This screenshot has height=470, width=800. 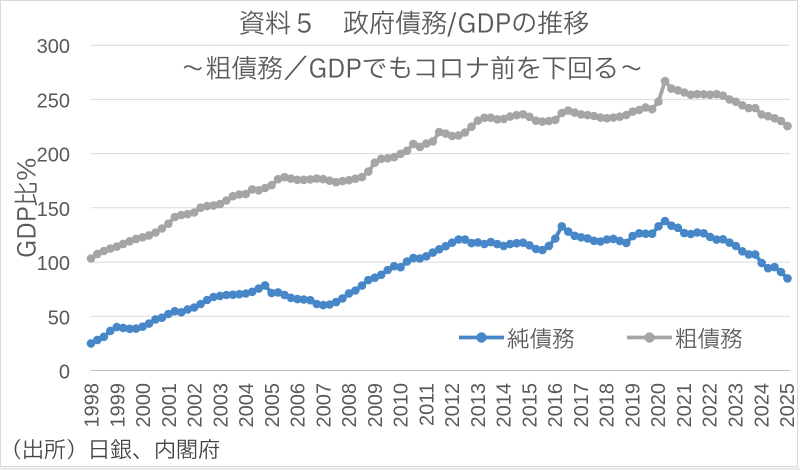 What do you see at coordinates (453, 405) in the screenshot?
I see `svg-text: 2012` at bounding box center [453, 405].